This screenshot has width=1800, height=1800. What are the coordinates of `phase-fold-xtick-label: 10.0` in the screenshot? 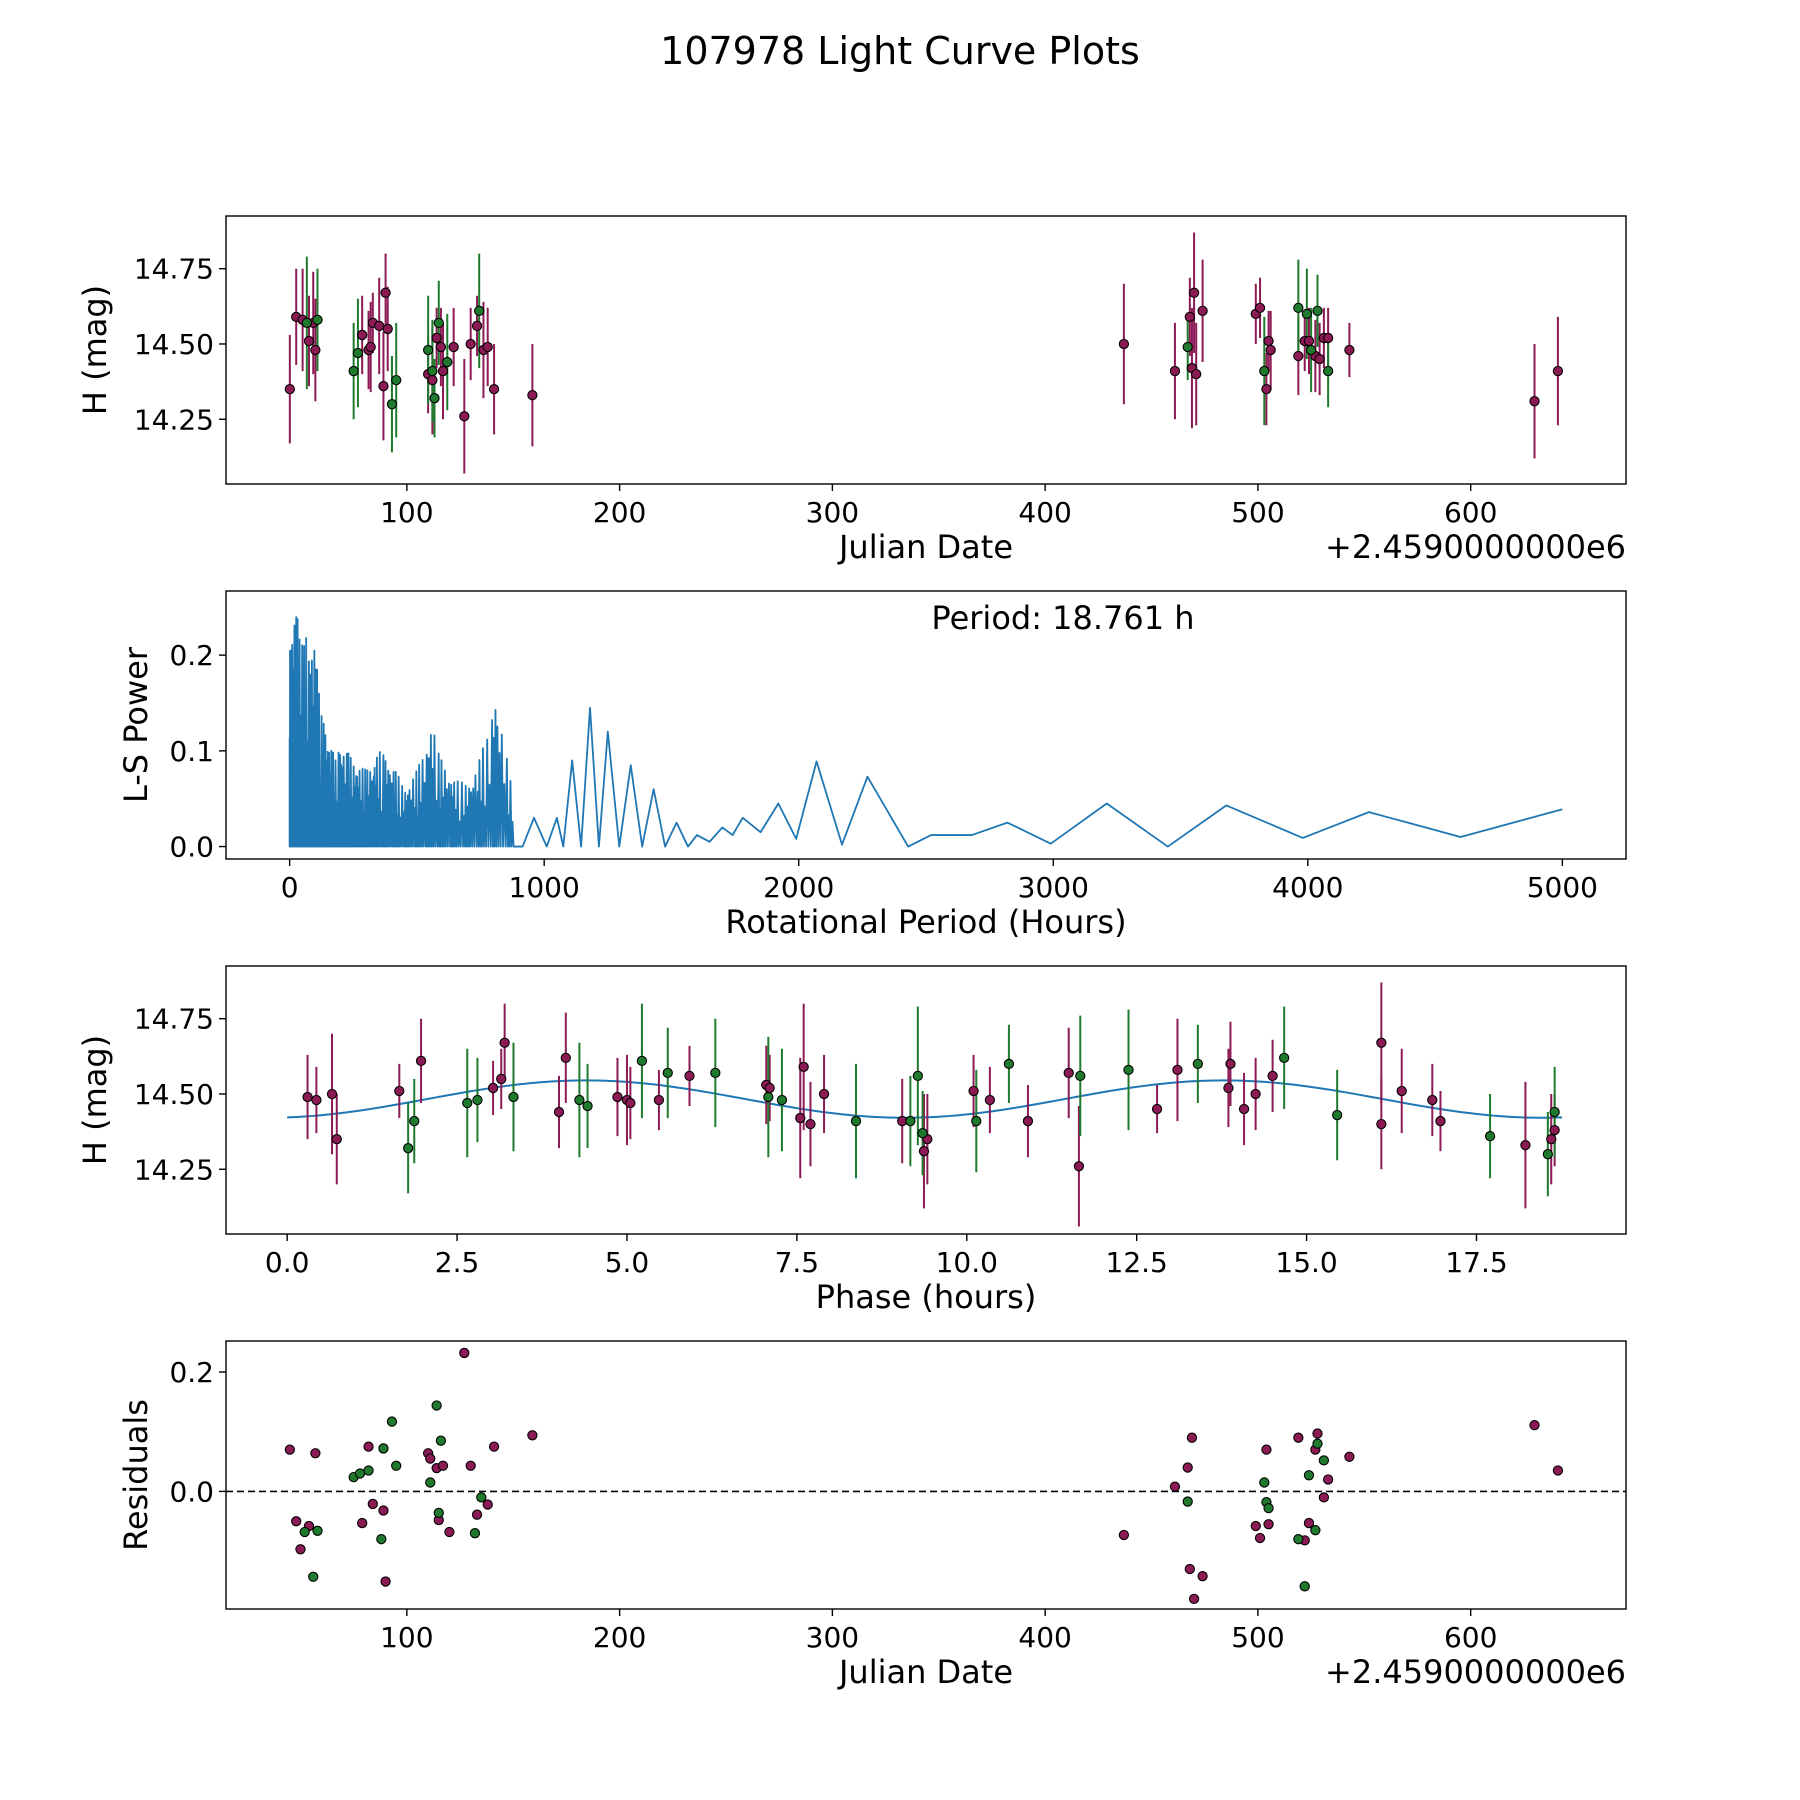 It's located at (967, 1262).